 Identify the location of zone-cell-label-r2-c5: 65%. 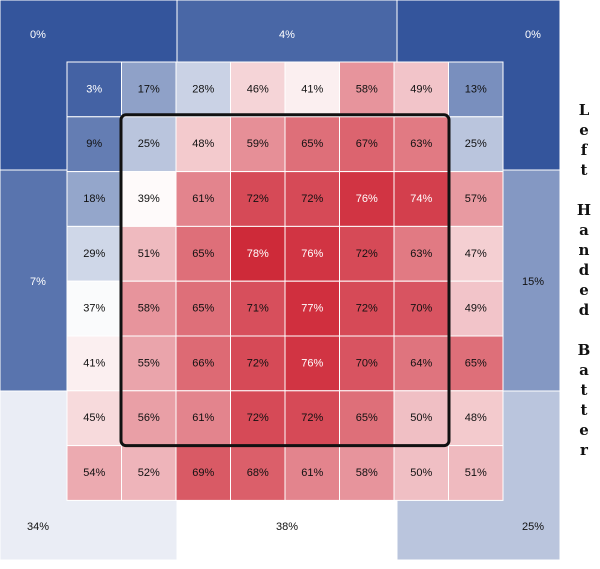
(312, 144).